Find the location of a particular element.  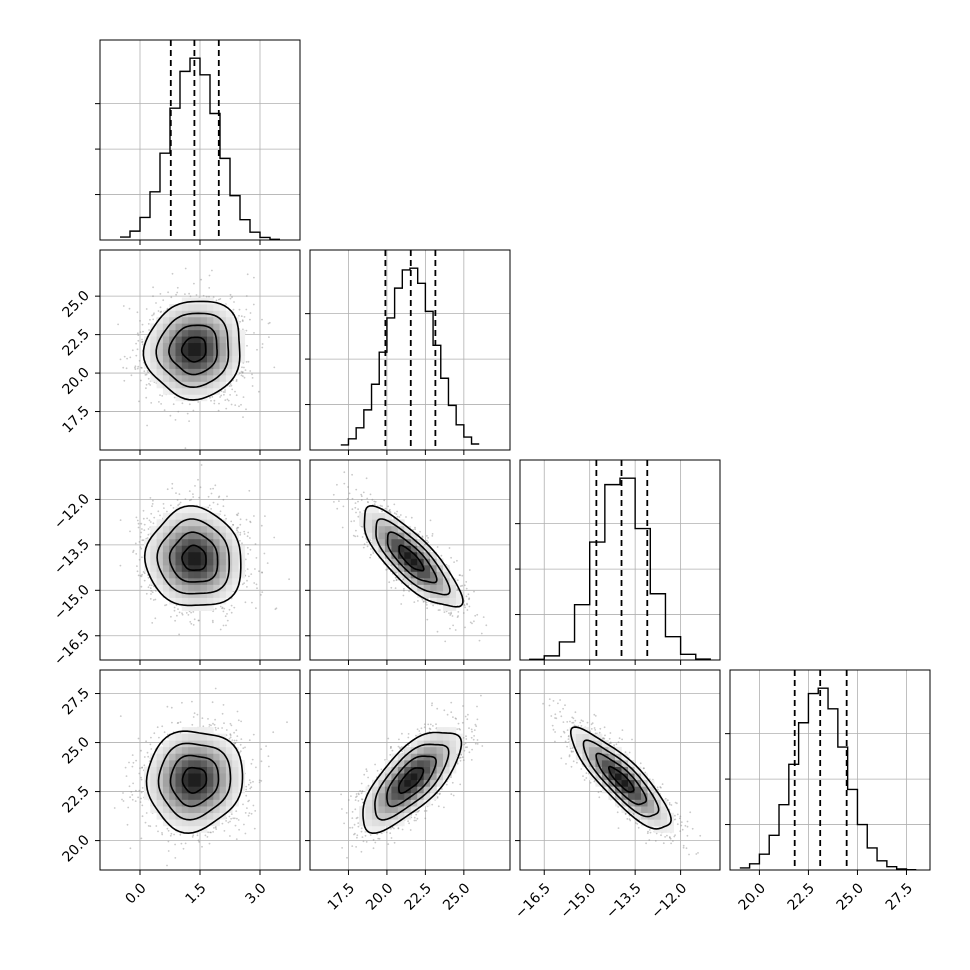

histogram-step is located at coordinates (410, 356).